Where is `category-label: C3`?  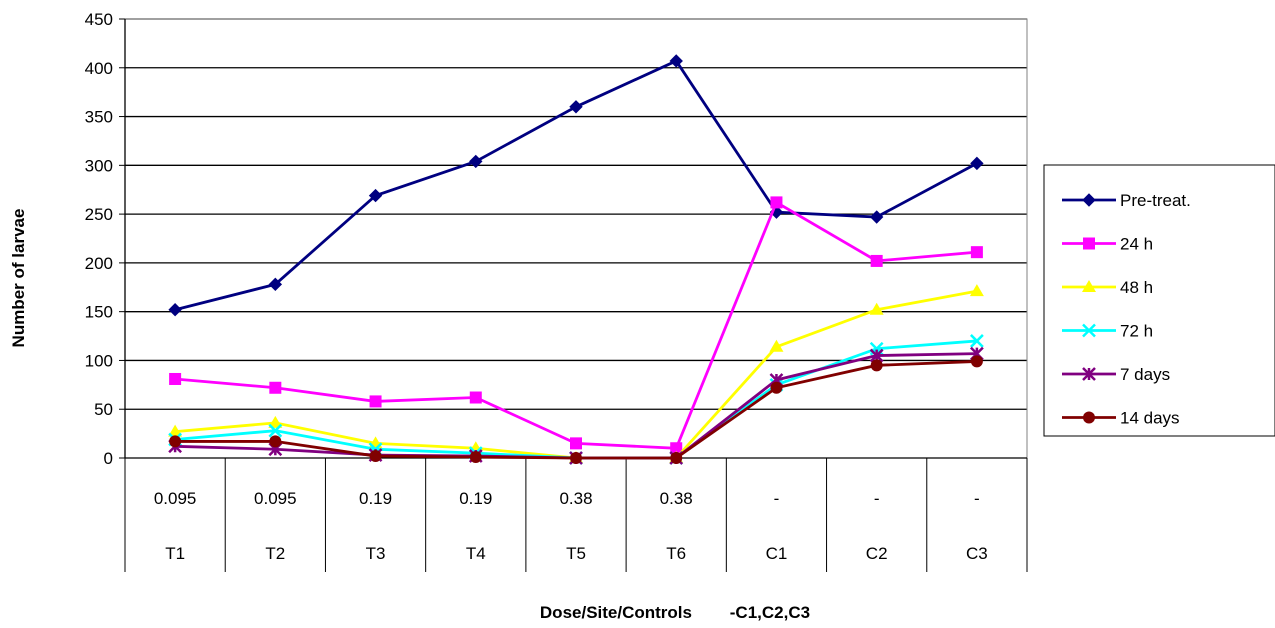 category-label: C3 is located at coordinates (977, 553).